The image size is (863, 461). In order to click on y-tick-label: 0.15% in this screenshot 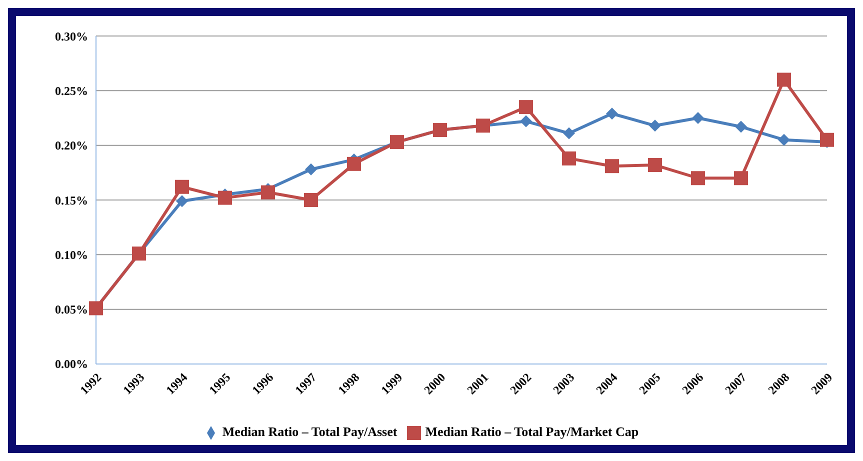, I will do `click(71, 200)`.